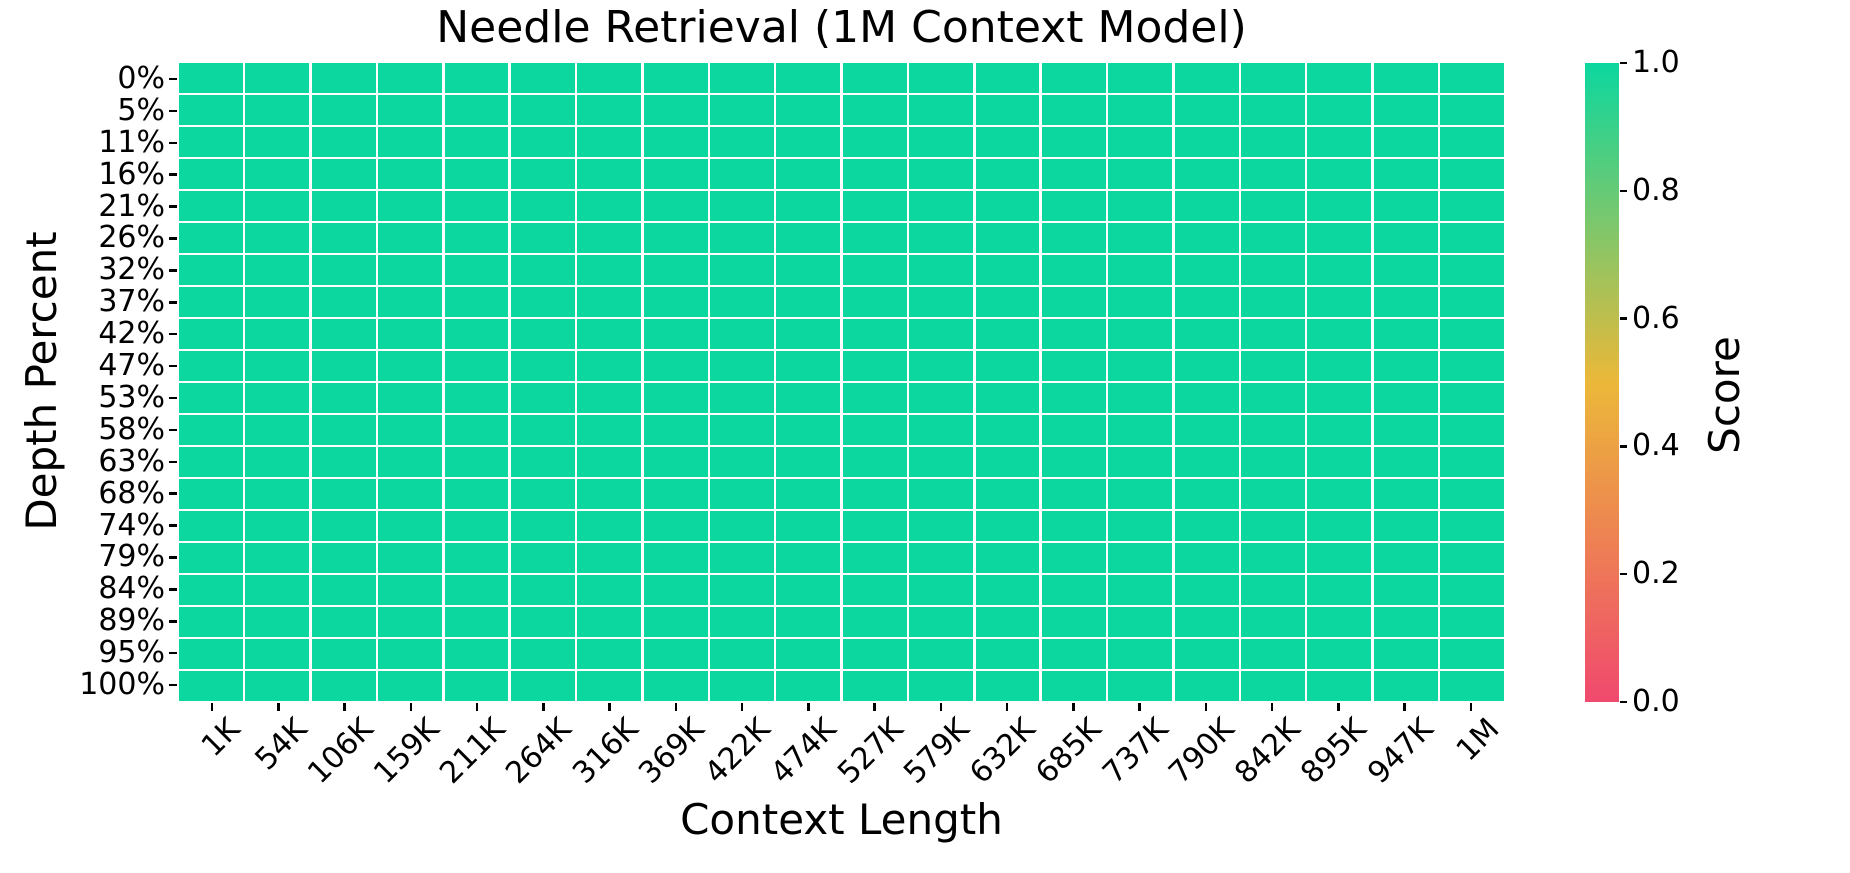 The image size is (1850, 873). Describe the element at coordinates (473, 751) in the screenshot. I see `x-tick-label: 211K` at that location.